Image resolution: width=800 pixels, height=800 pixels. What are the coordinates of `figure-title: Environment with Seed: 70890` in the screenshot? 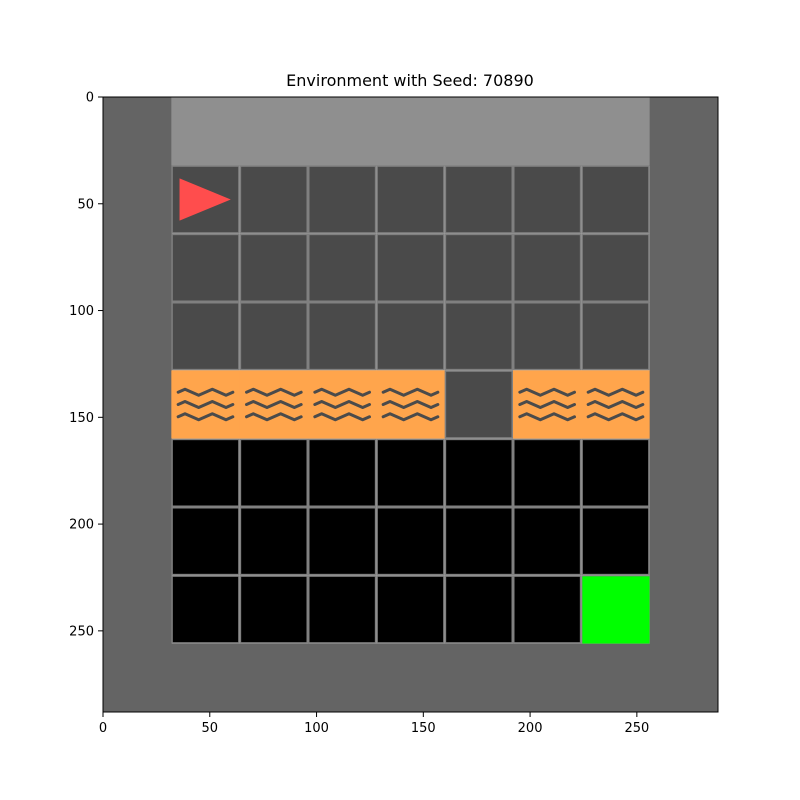 It's located at (410, 80).